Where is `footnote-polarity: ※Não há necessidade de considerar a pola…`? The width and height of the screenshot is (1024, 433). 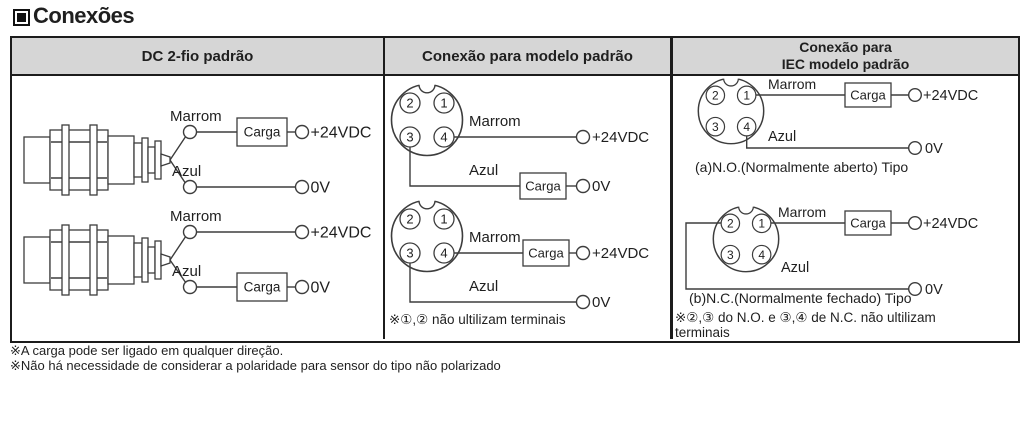 footnote-polarity: ※Não há necessidade de considerar a pola… is located at coordinates (255, 365).